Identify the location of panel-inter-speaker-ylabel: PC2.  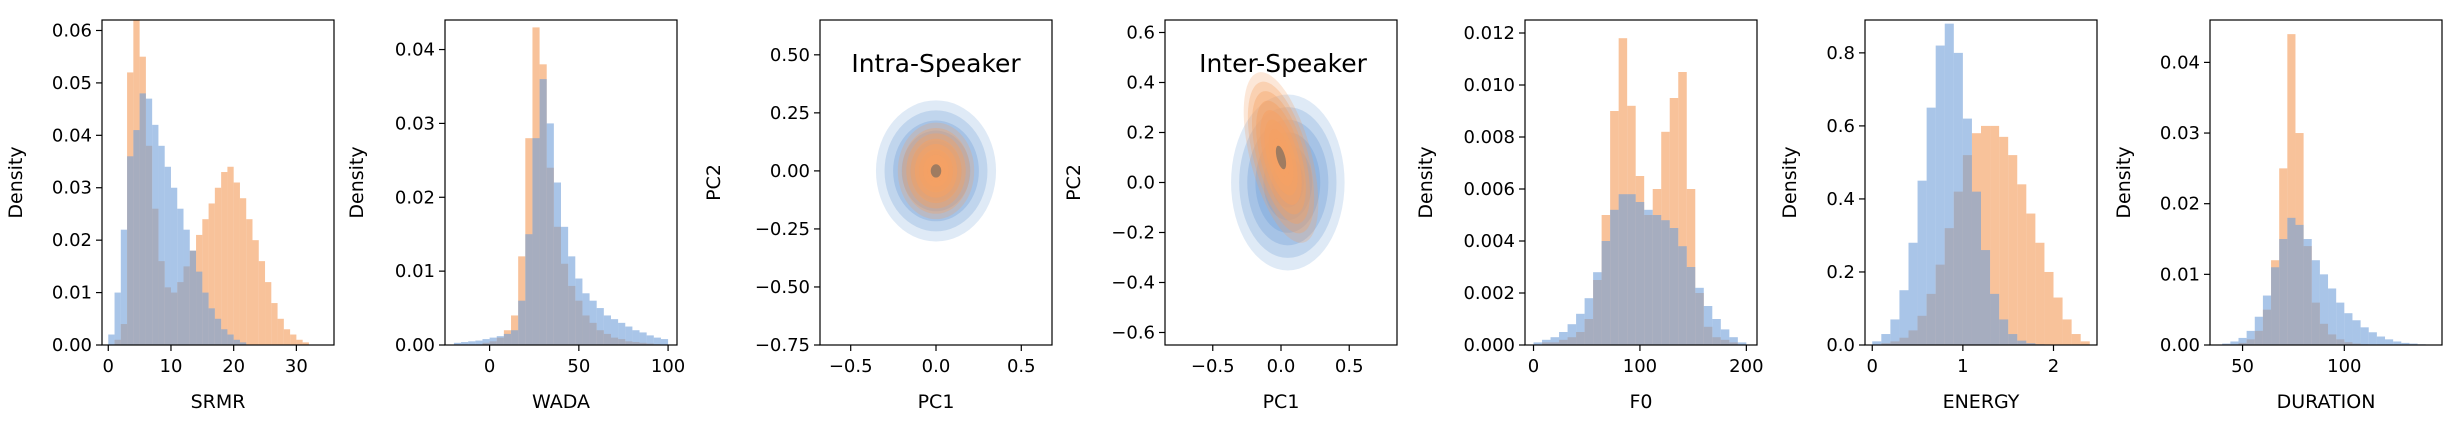
(1074, 182).